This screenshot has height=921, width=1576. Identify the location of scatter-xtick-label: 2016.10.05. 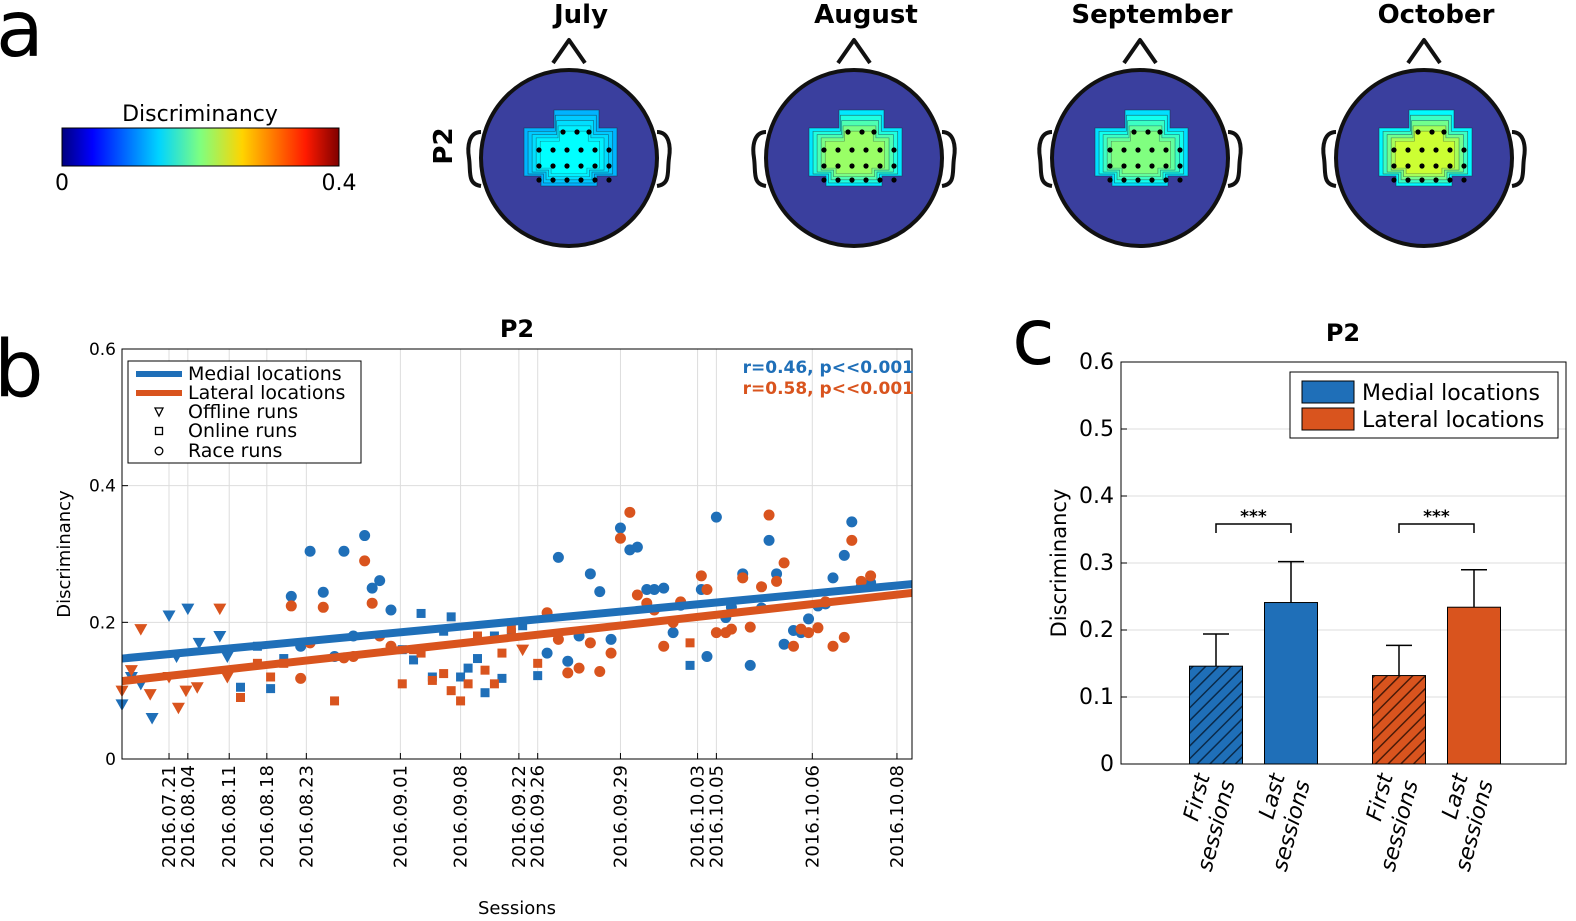
(716, 816).